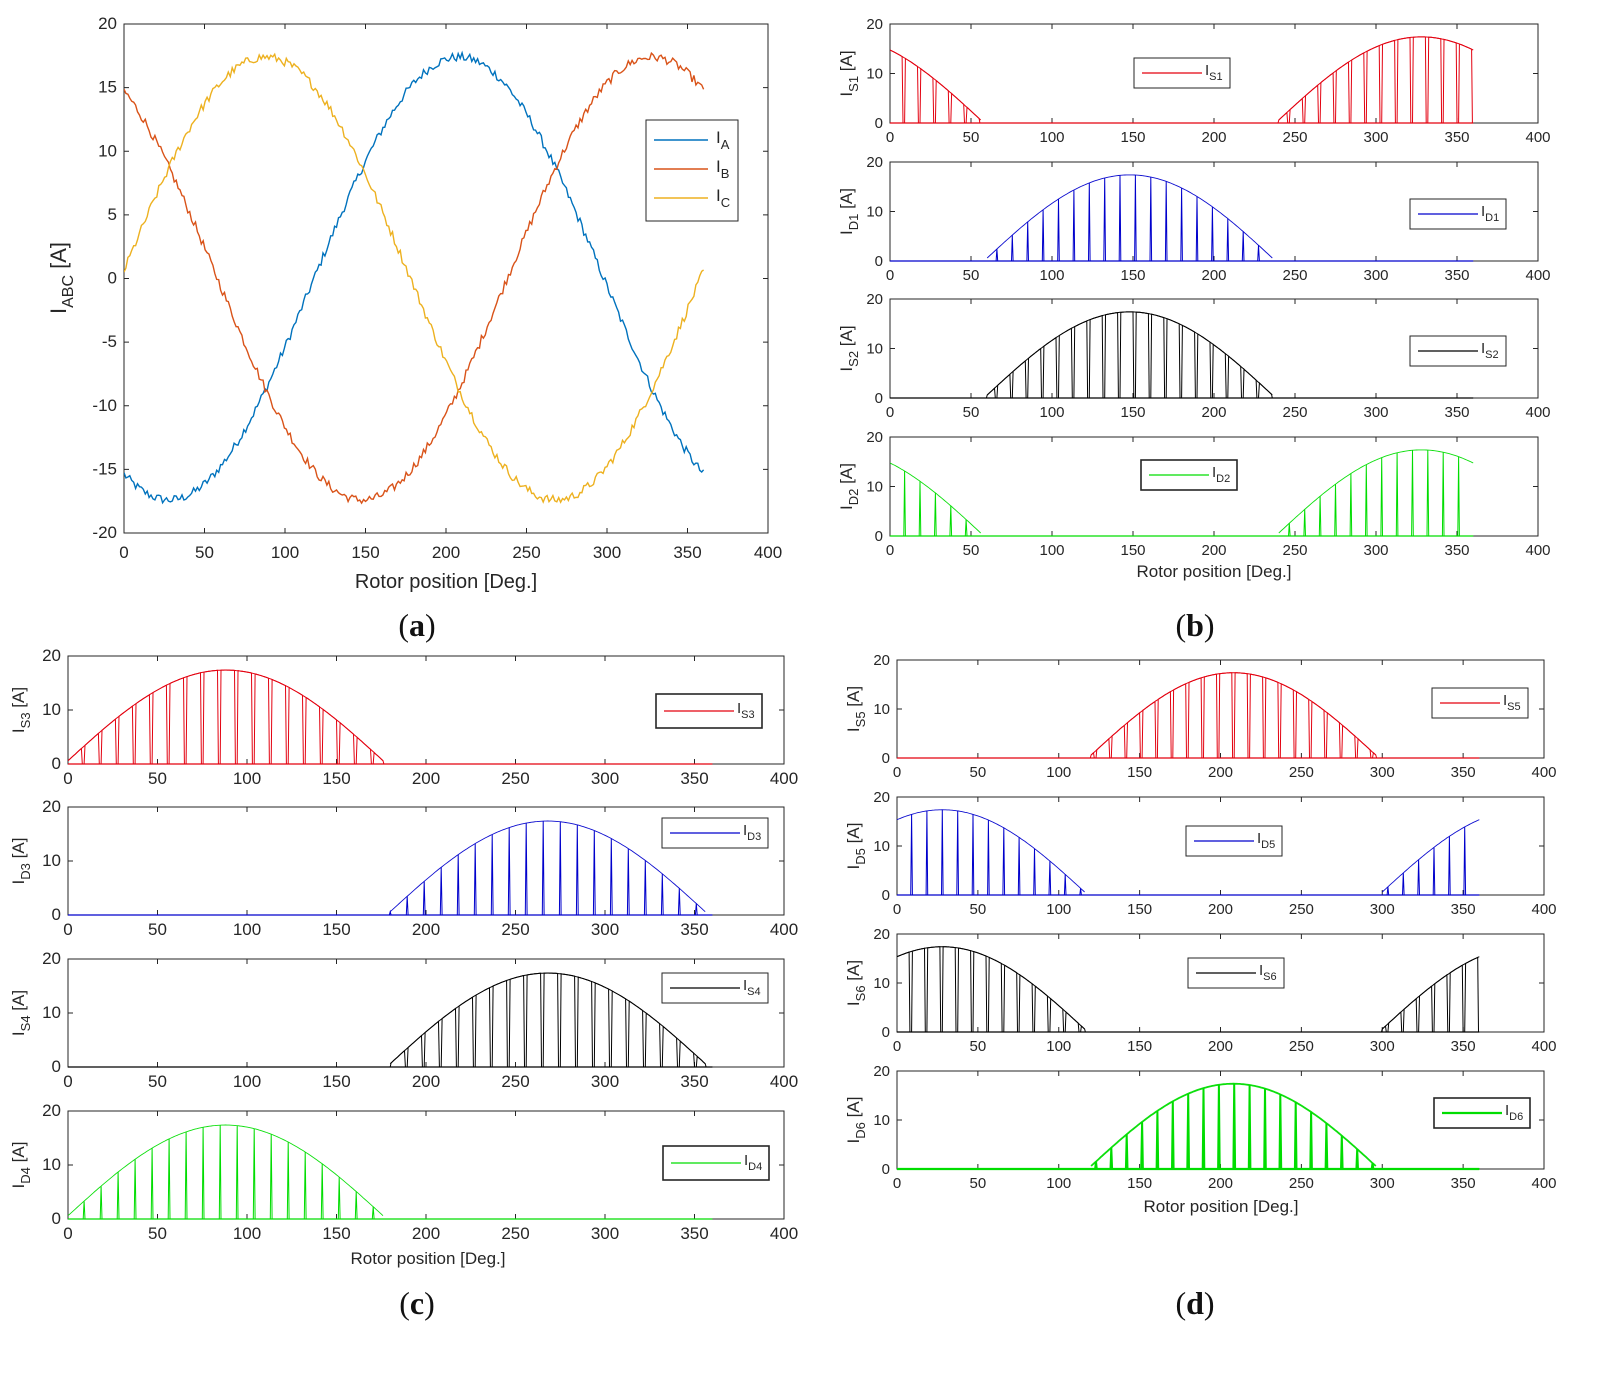 The width and height of the screenshot is (1615, 1376). Describe the element at coordinates (1512, 702) in the screenshot. I see `legend-entry: IS5` at that location.